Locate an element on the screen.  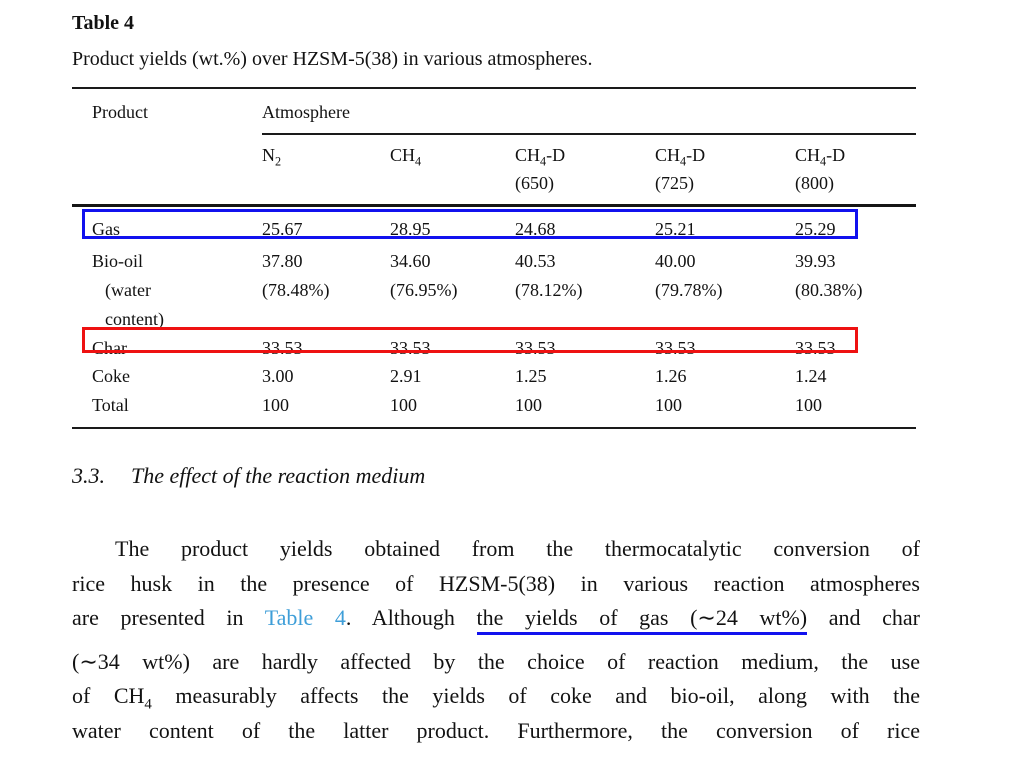
row-label-coke: Coke is located at coordinates (111, 375).